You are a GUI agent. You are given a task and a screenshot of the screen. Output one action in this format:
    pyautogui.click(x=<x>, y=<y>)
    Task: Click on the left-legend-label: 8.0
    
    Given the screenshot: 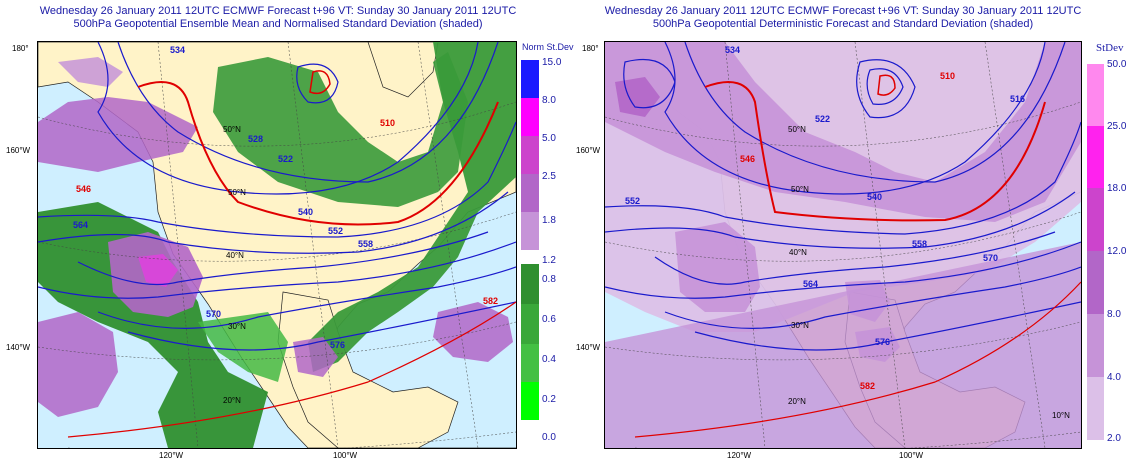 What is the action you would take?
    pyautogui.click(x=549, y=100)
    